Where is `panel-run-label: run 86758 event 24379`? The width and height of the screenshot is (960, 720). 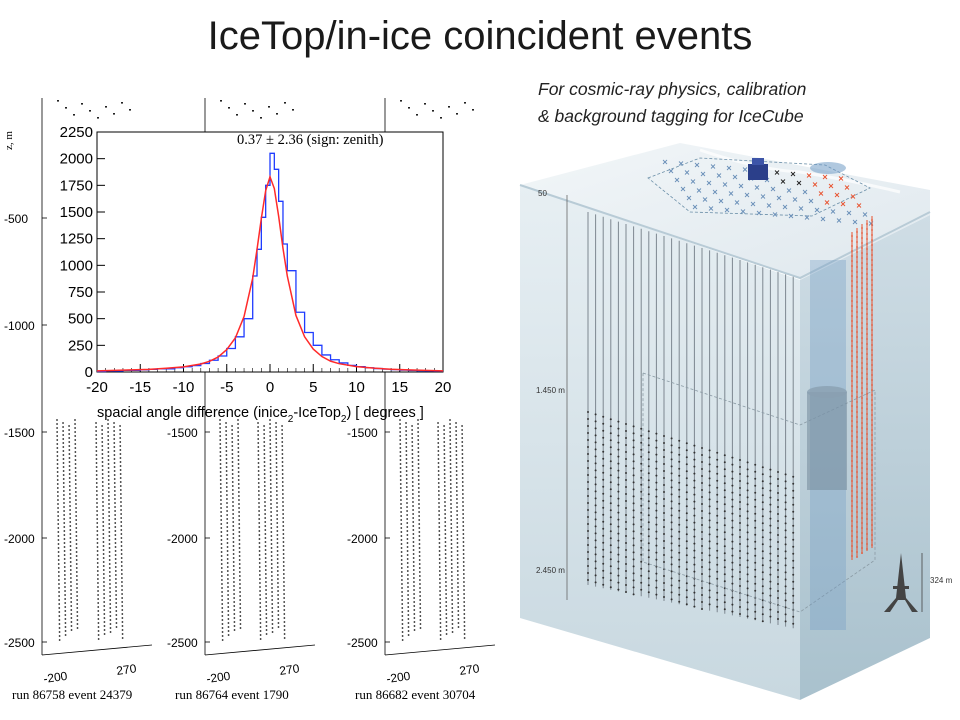
panel-run-label: run 86758 event 24379 is located at coordinates (72, 694).